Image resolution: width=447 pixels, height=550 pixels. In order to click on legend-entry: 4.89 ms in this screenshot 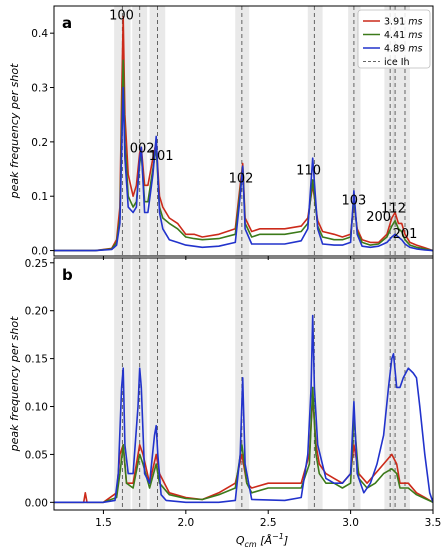, I will do `click(403, 49)`.